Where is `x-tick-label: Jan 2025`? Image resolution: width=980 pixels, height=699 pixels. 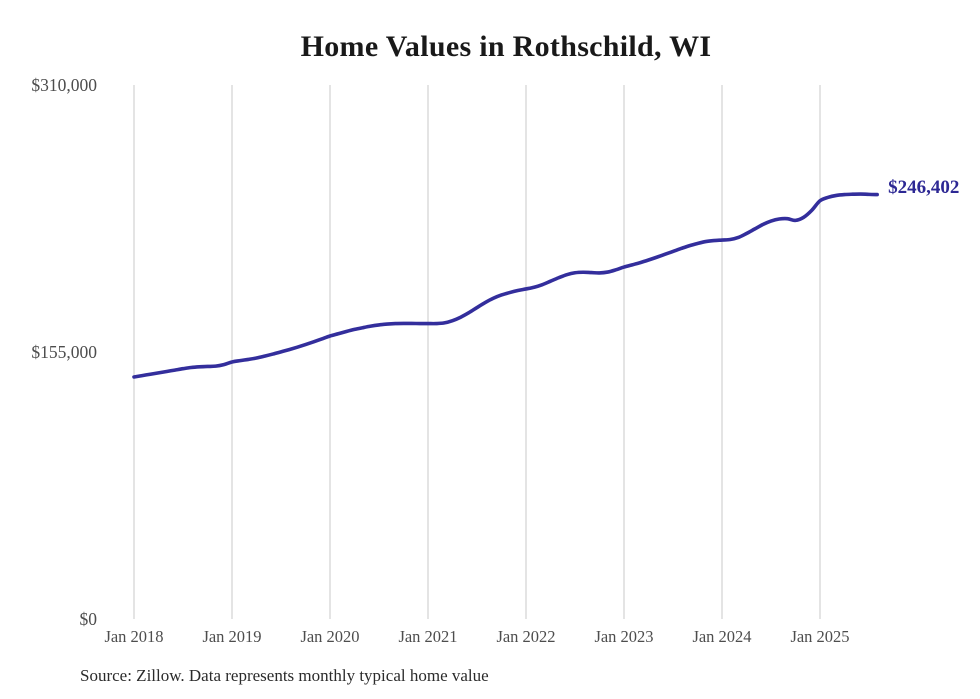 x-tick-label: Jan 2025 is located at coordinates (820, 636).